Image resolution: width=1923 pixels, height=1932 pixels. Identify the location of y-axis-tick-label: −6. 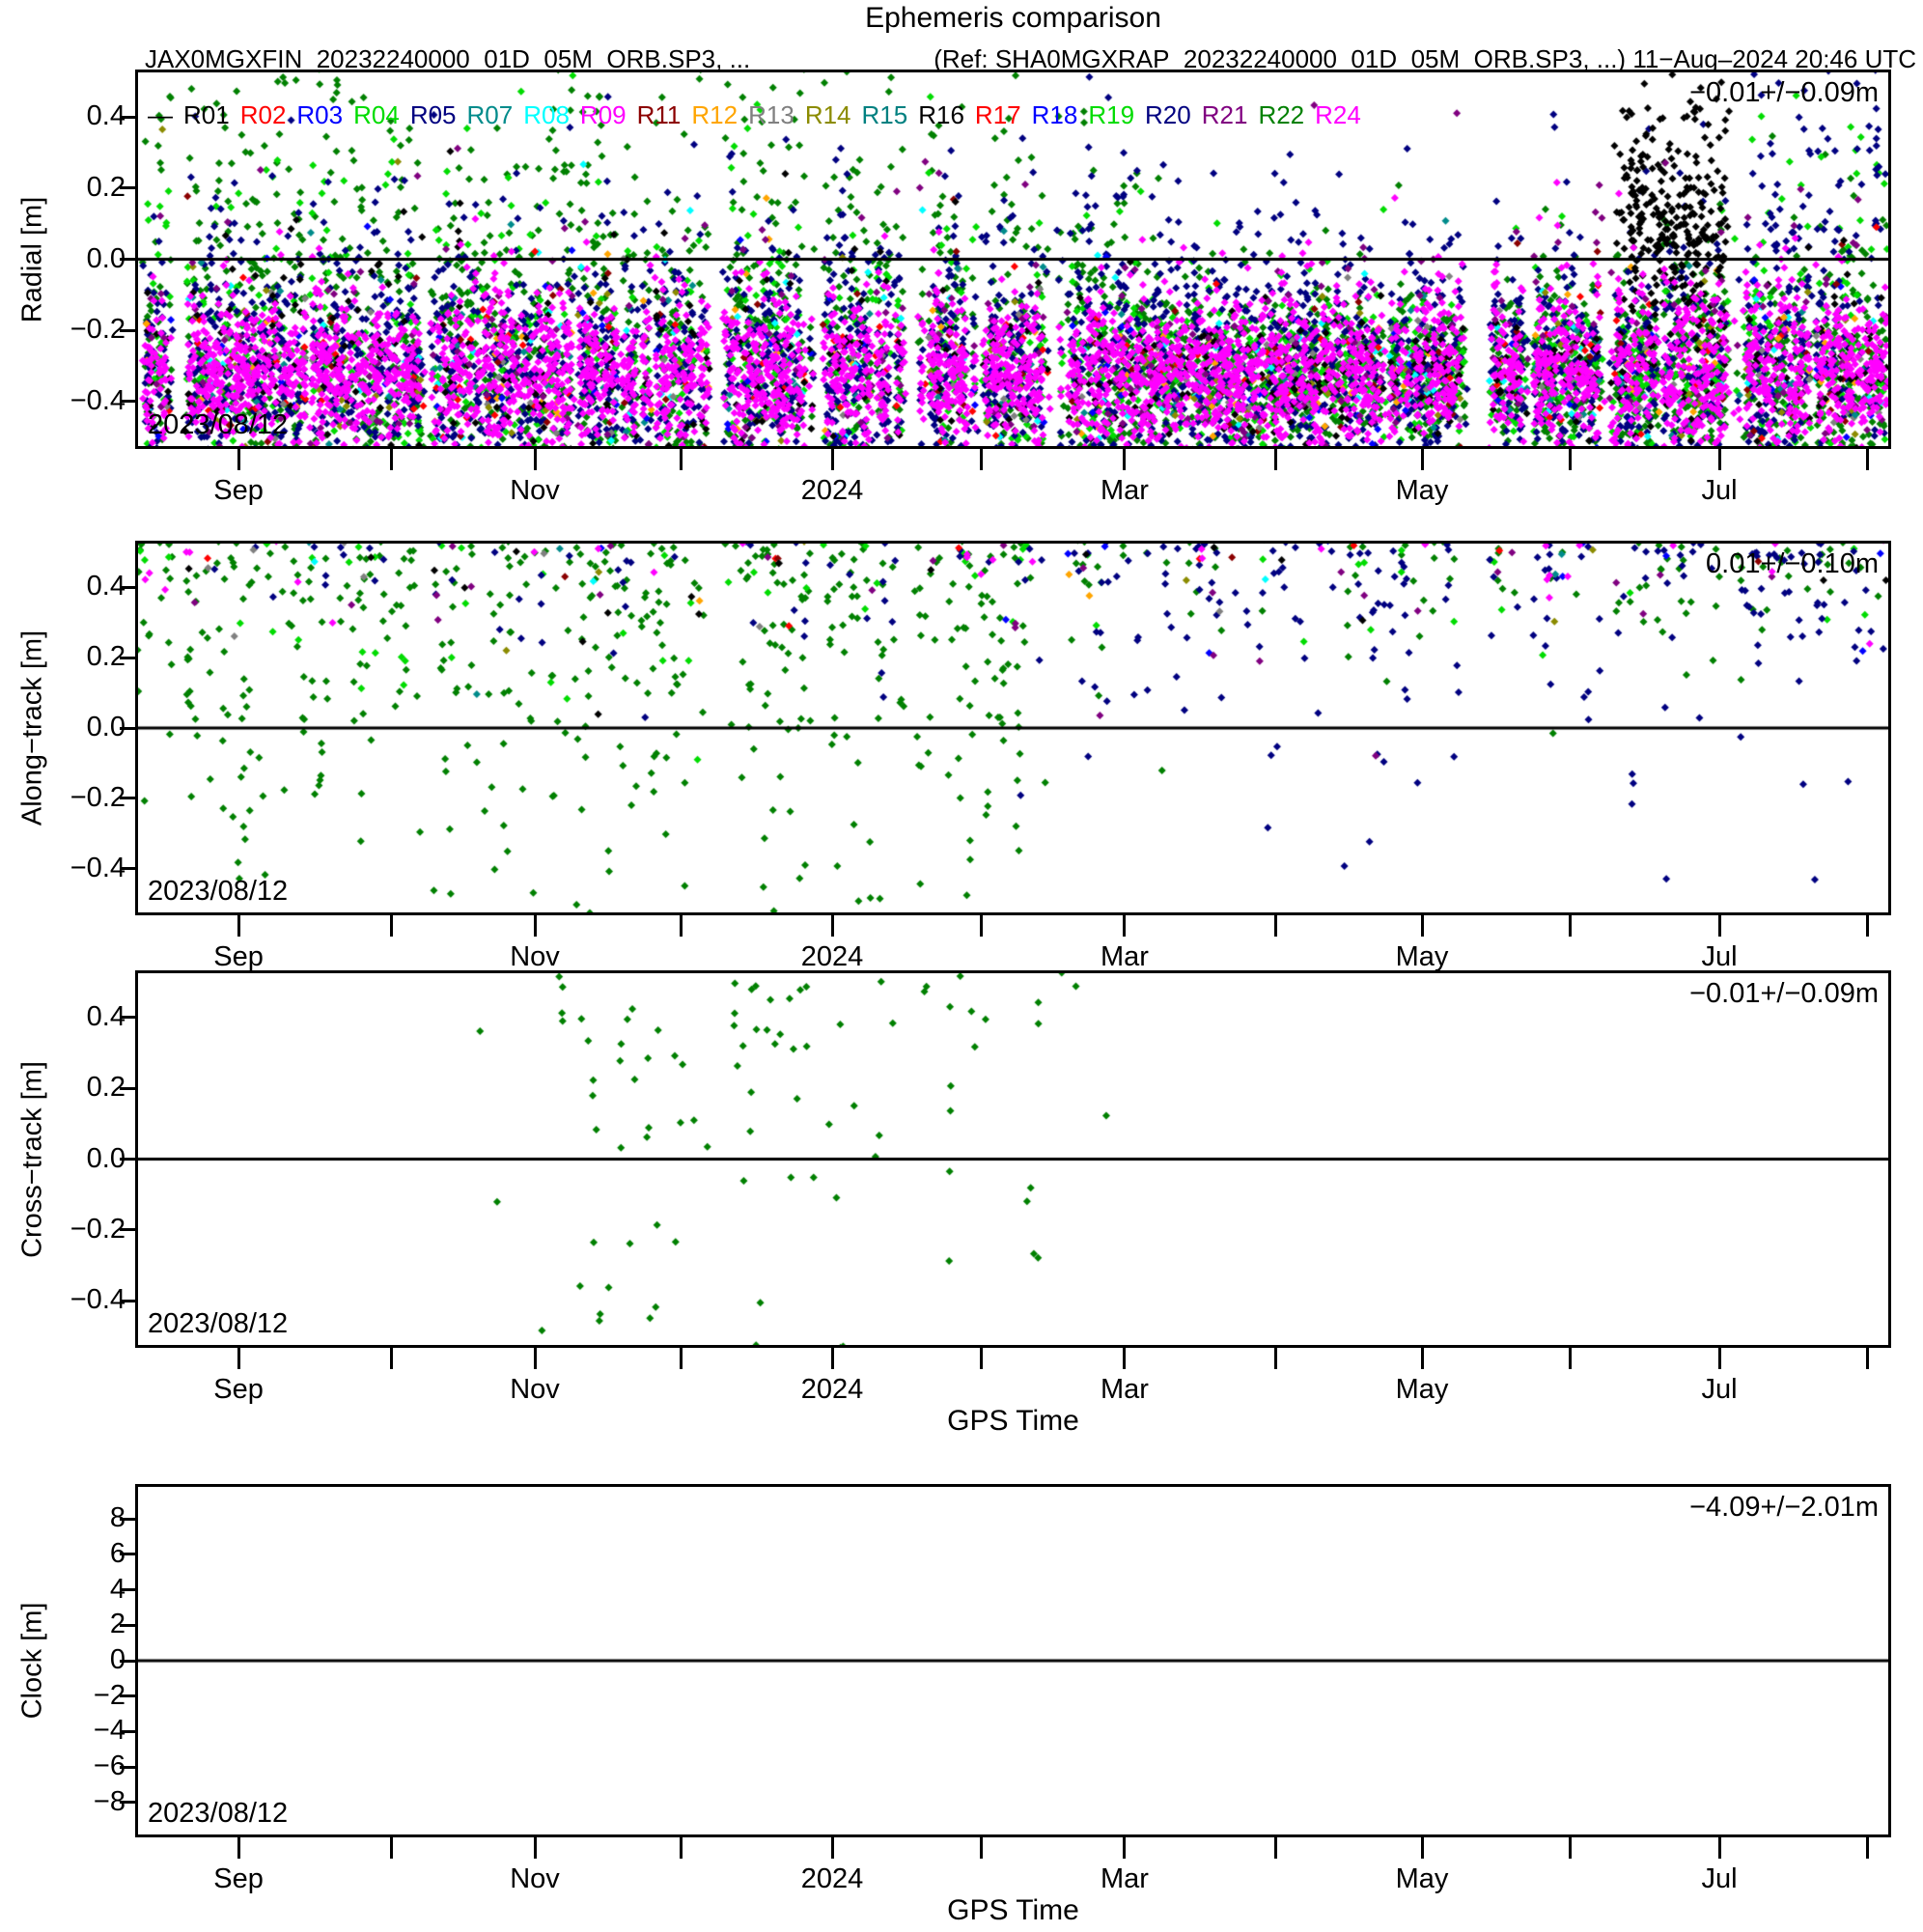
(109, 1766).